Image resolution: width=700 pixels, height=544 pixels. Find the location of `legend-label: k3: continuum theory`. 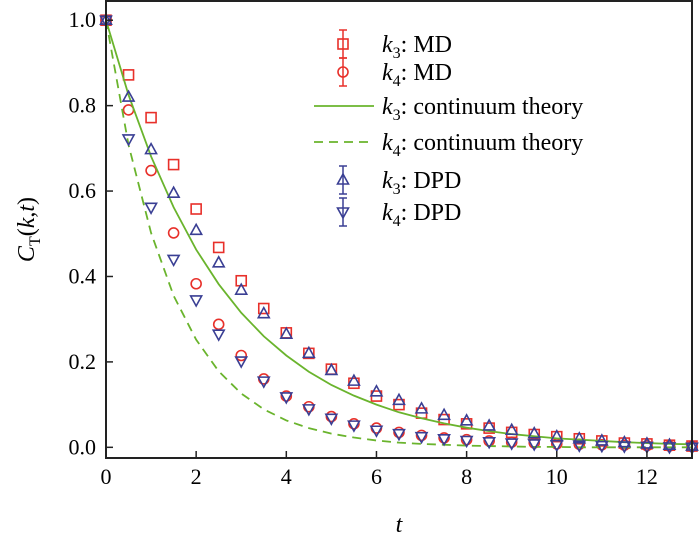

legend-label: k3: continuum theory is located at coordinates (482, 109).